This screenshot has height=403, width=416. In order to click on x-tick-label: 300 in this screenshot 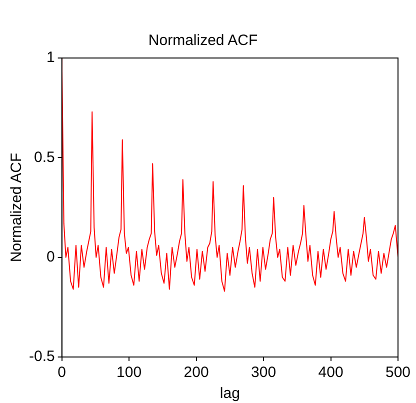, I will do `click(263, 373)`.